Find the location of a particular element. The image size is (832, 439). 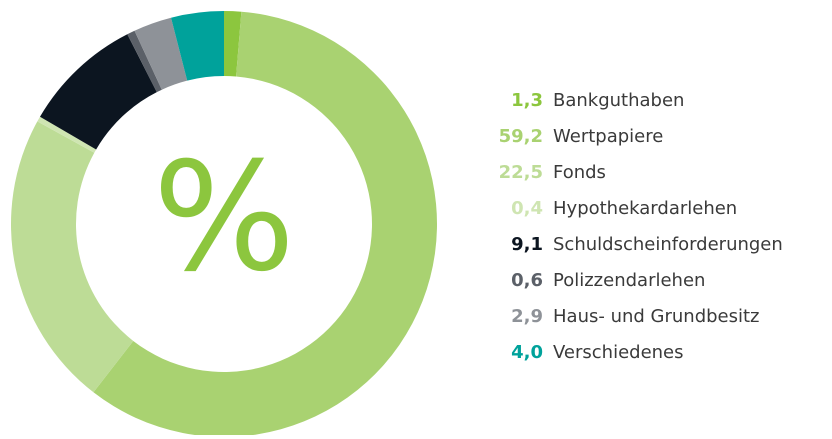

legend-label: Fonds is located at coordinates (579, 172).